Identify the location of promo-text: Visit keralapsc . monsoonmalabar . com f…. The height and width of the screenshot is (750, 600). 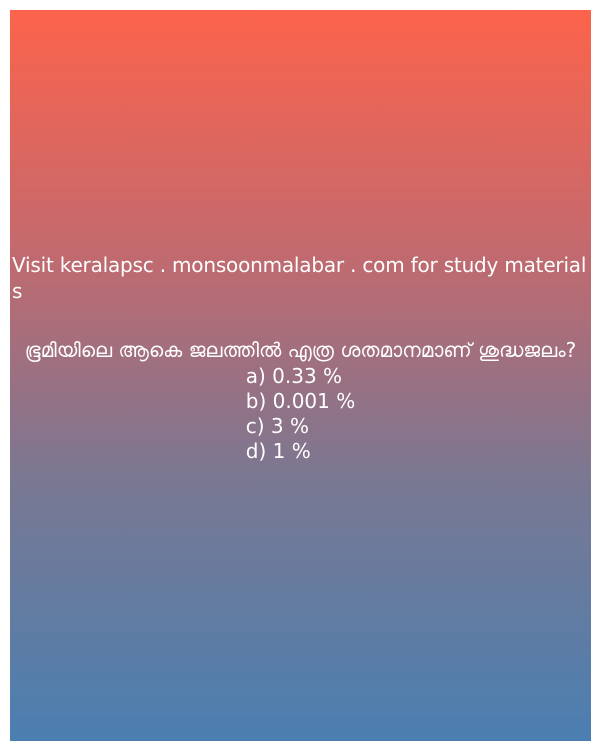
(299, 278).